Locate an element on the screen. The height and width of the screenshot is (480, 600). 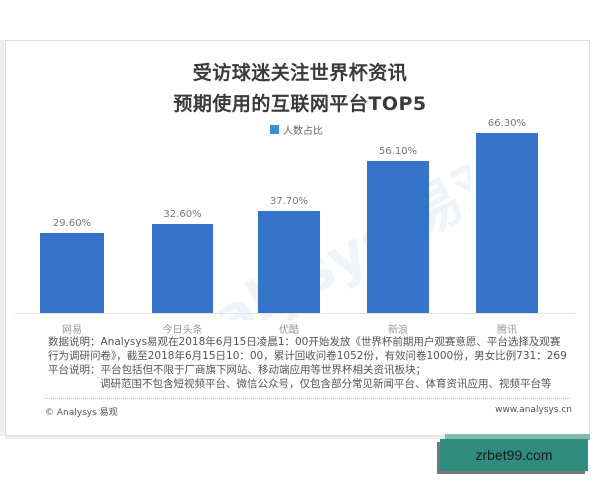
x-axis-category-label: 新浪 is located at coordinates (398, 330).